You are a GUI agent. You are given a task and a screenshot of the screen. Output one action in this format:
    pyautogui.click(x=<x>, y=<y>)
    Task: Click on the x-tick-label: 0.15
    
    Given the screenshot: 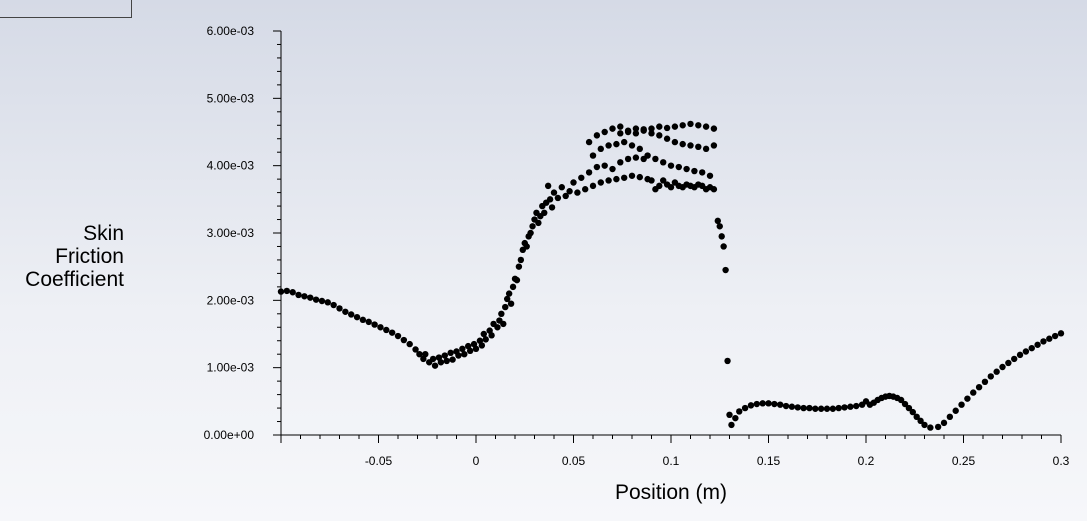 What is the action you would take?
    pyautogui.click(x=769, y=461)
    